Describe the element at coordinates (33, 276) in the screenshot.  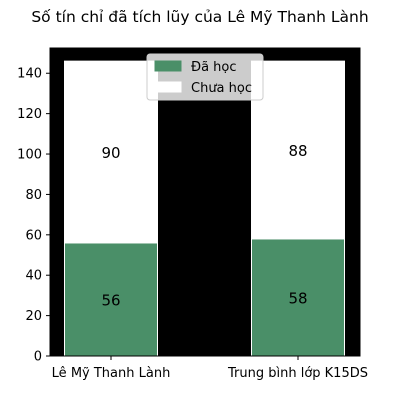
I see `y-tick-label: 40` at that location.